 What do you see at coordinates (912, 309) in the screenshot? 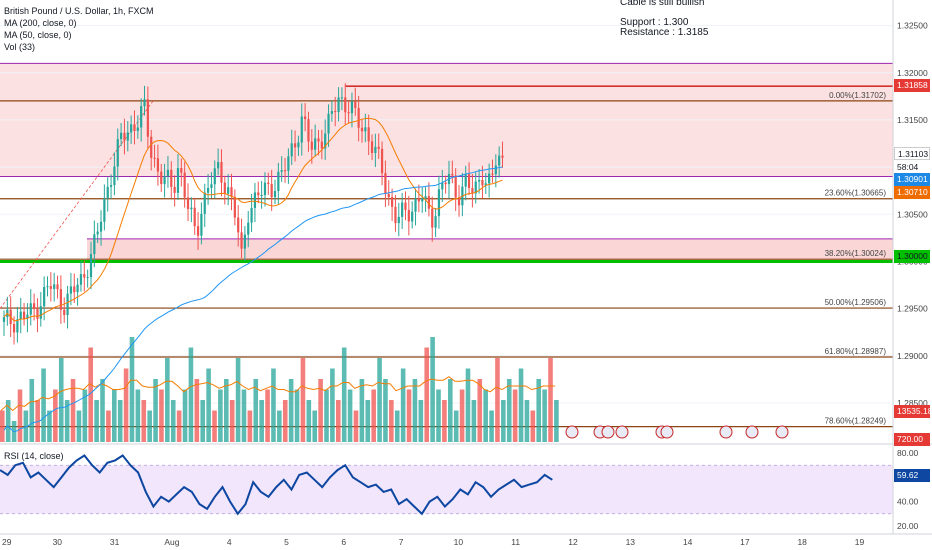
I see `price-tick-label: 1.29500` at bounding box center [912, 309].